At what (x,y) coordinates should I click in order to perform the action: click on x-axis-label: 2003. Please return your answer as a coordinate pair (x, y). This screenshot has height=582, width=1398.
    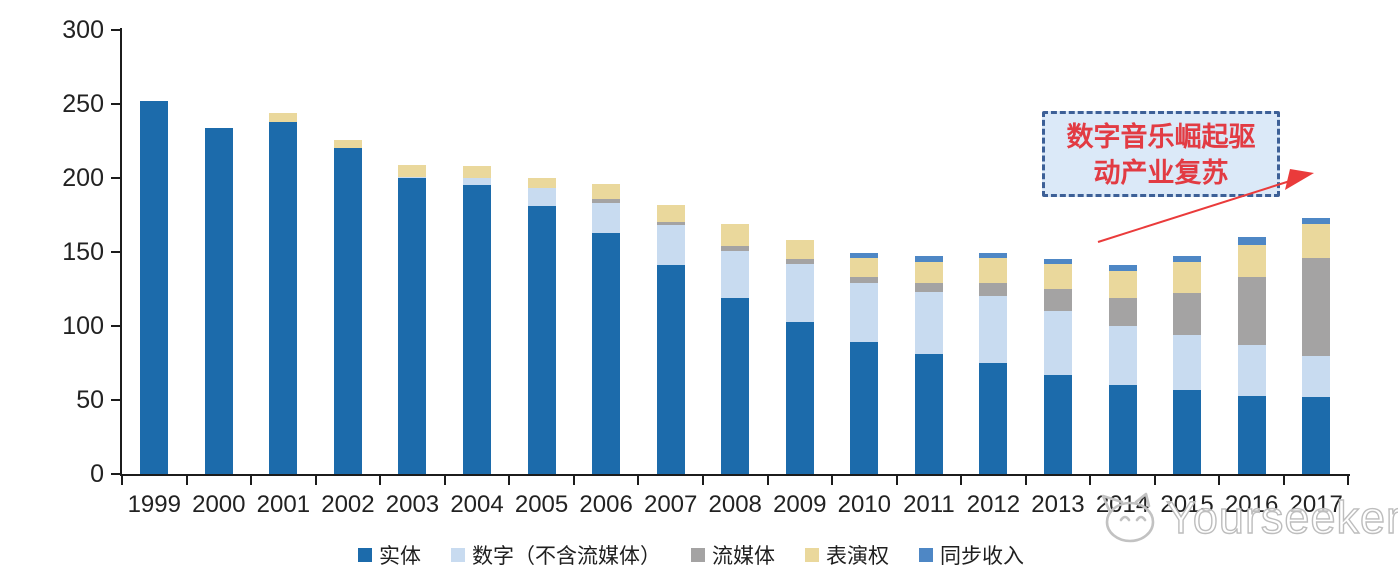
    Looking at the image, I should click on (412, 504).